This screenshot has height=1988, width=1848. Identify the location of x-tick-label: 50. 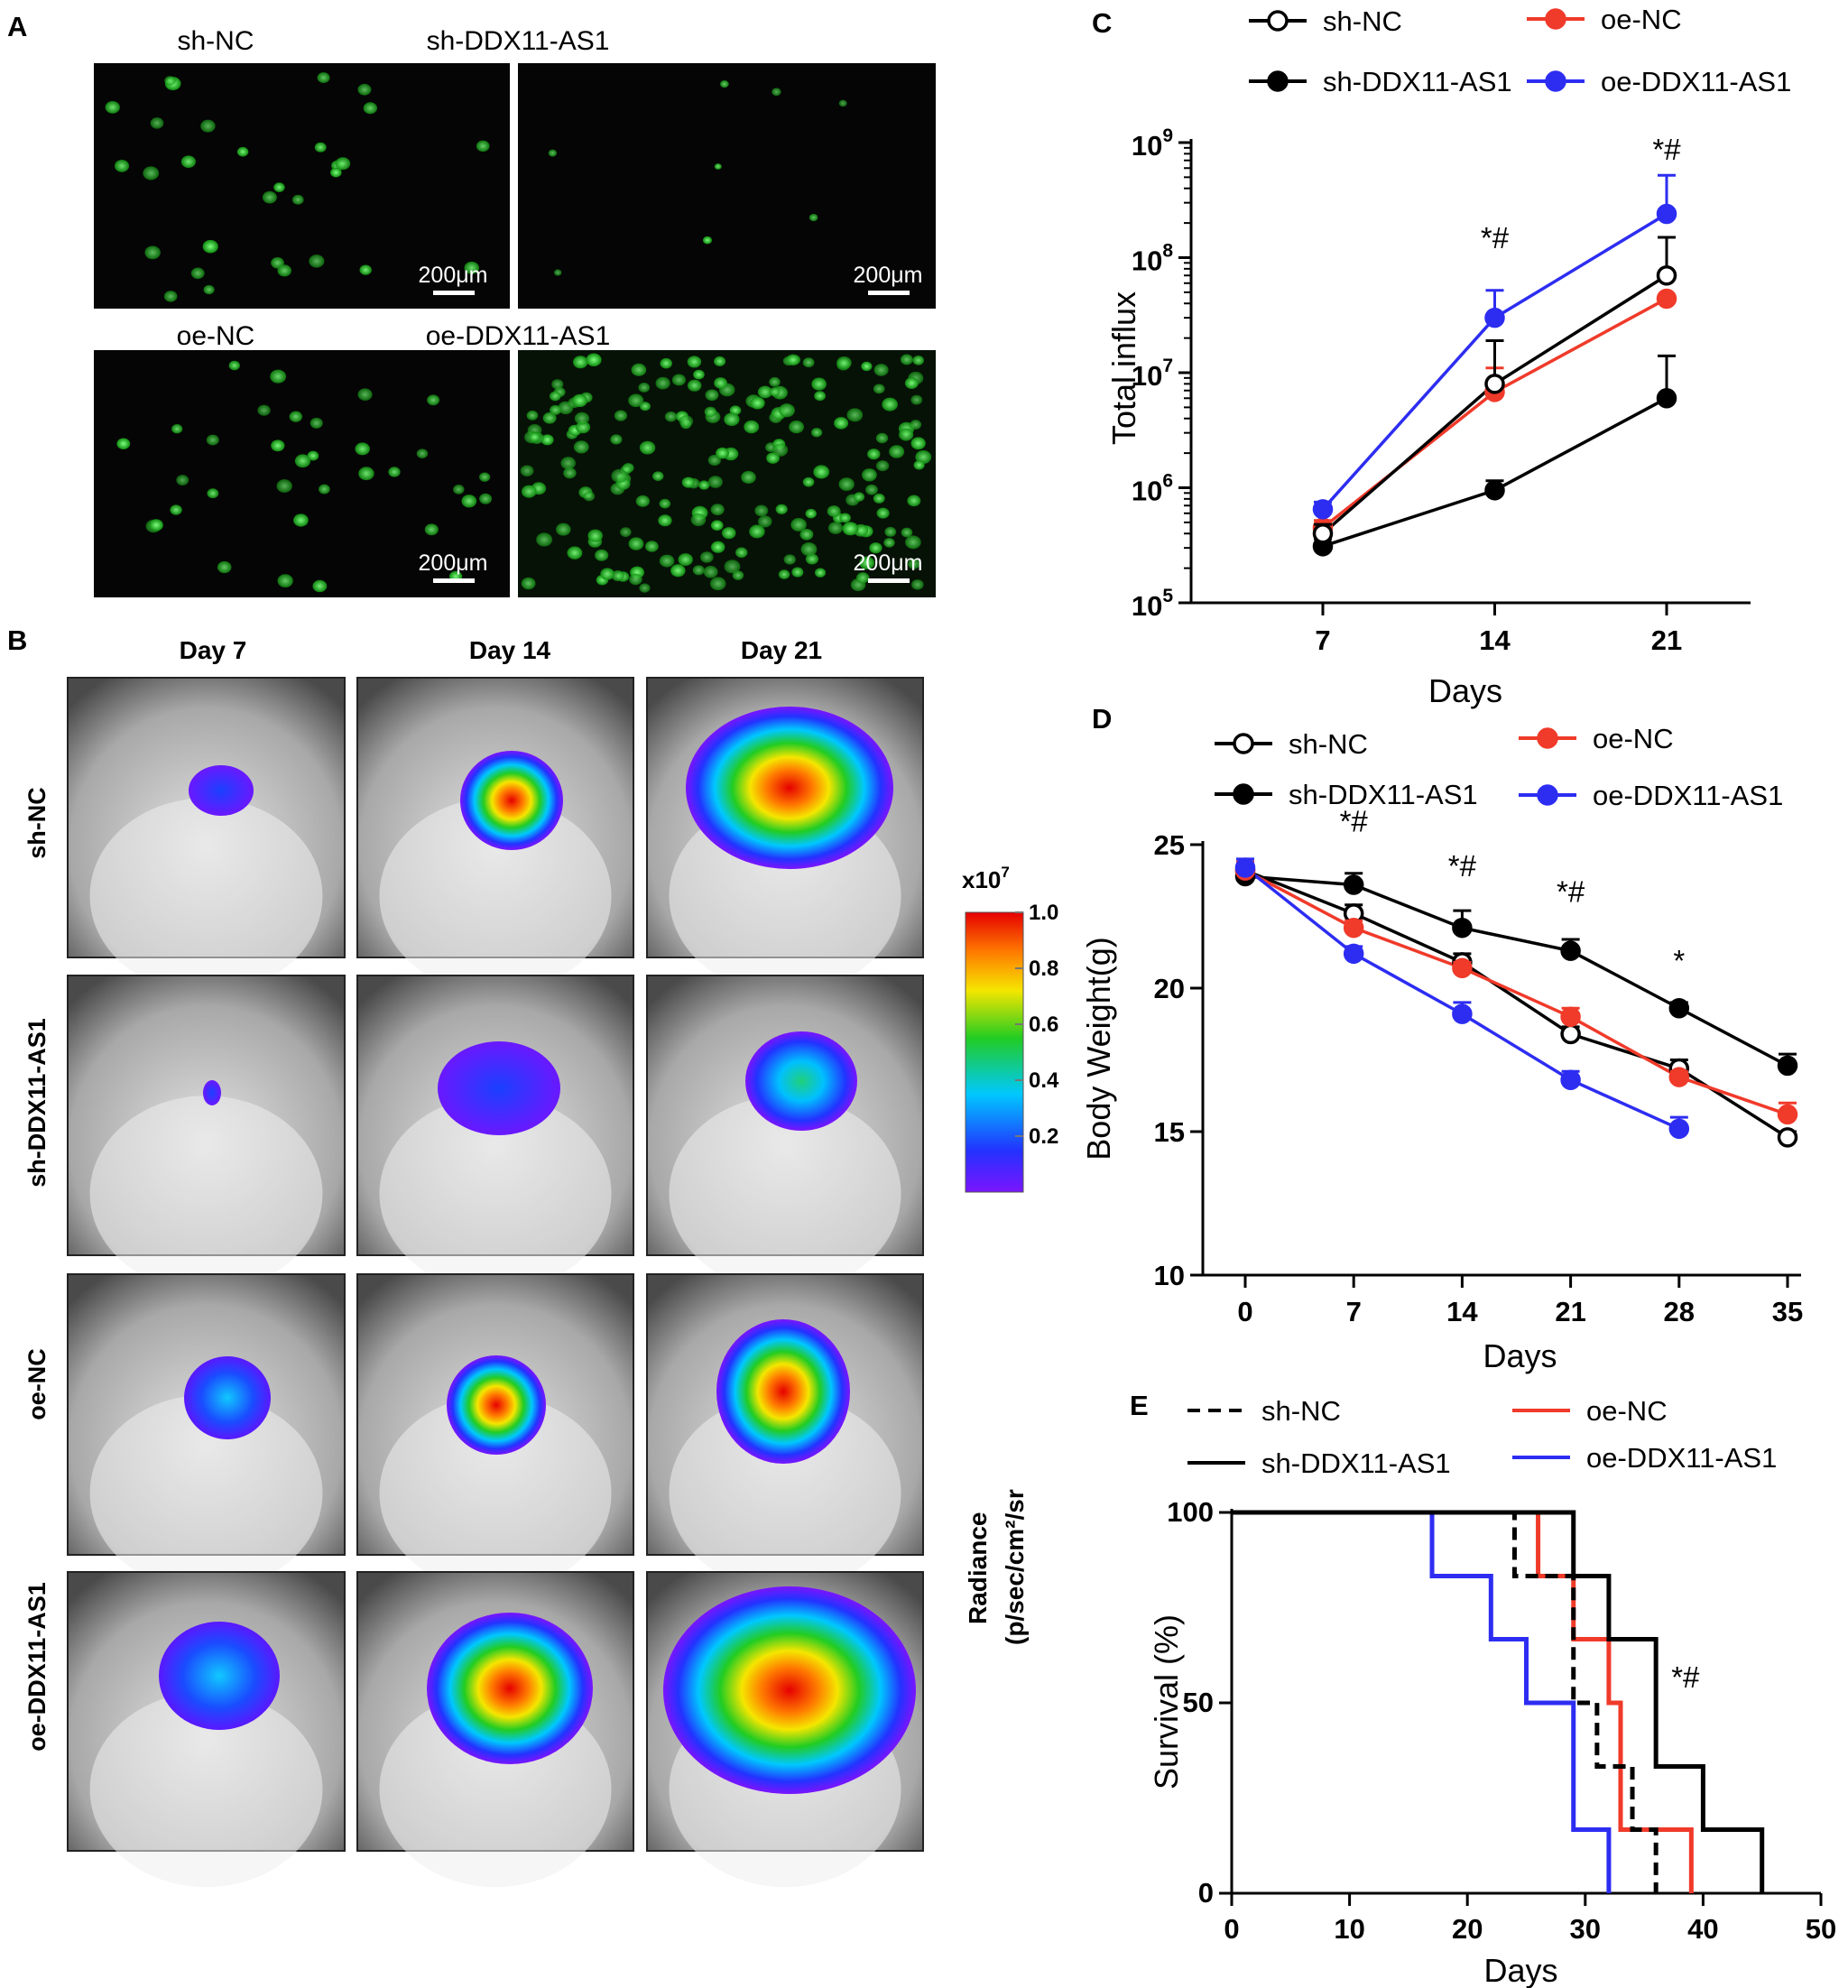
(1821, 1929).